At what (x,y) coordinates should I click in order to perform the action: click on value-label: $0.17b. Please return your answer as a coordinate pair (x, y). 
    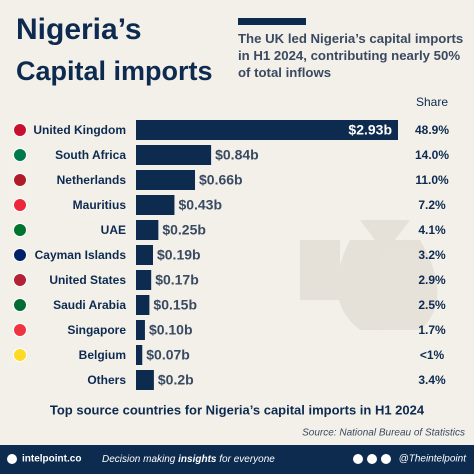
    Looking at the image, I should click on (177, 280).